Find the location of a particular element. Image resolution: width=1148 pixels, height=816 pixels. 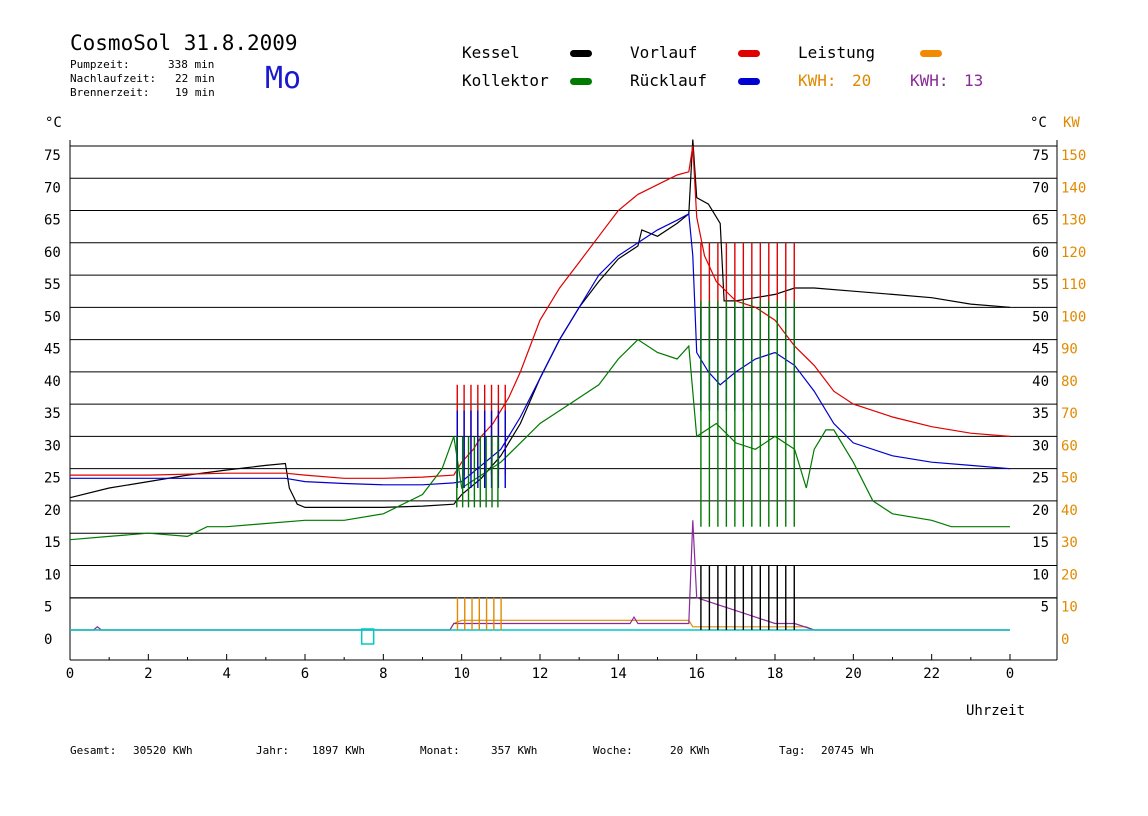

x-tick-label: 6 is located at coordinates (305, 674).